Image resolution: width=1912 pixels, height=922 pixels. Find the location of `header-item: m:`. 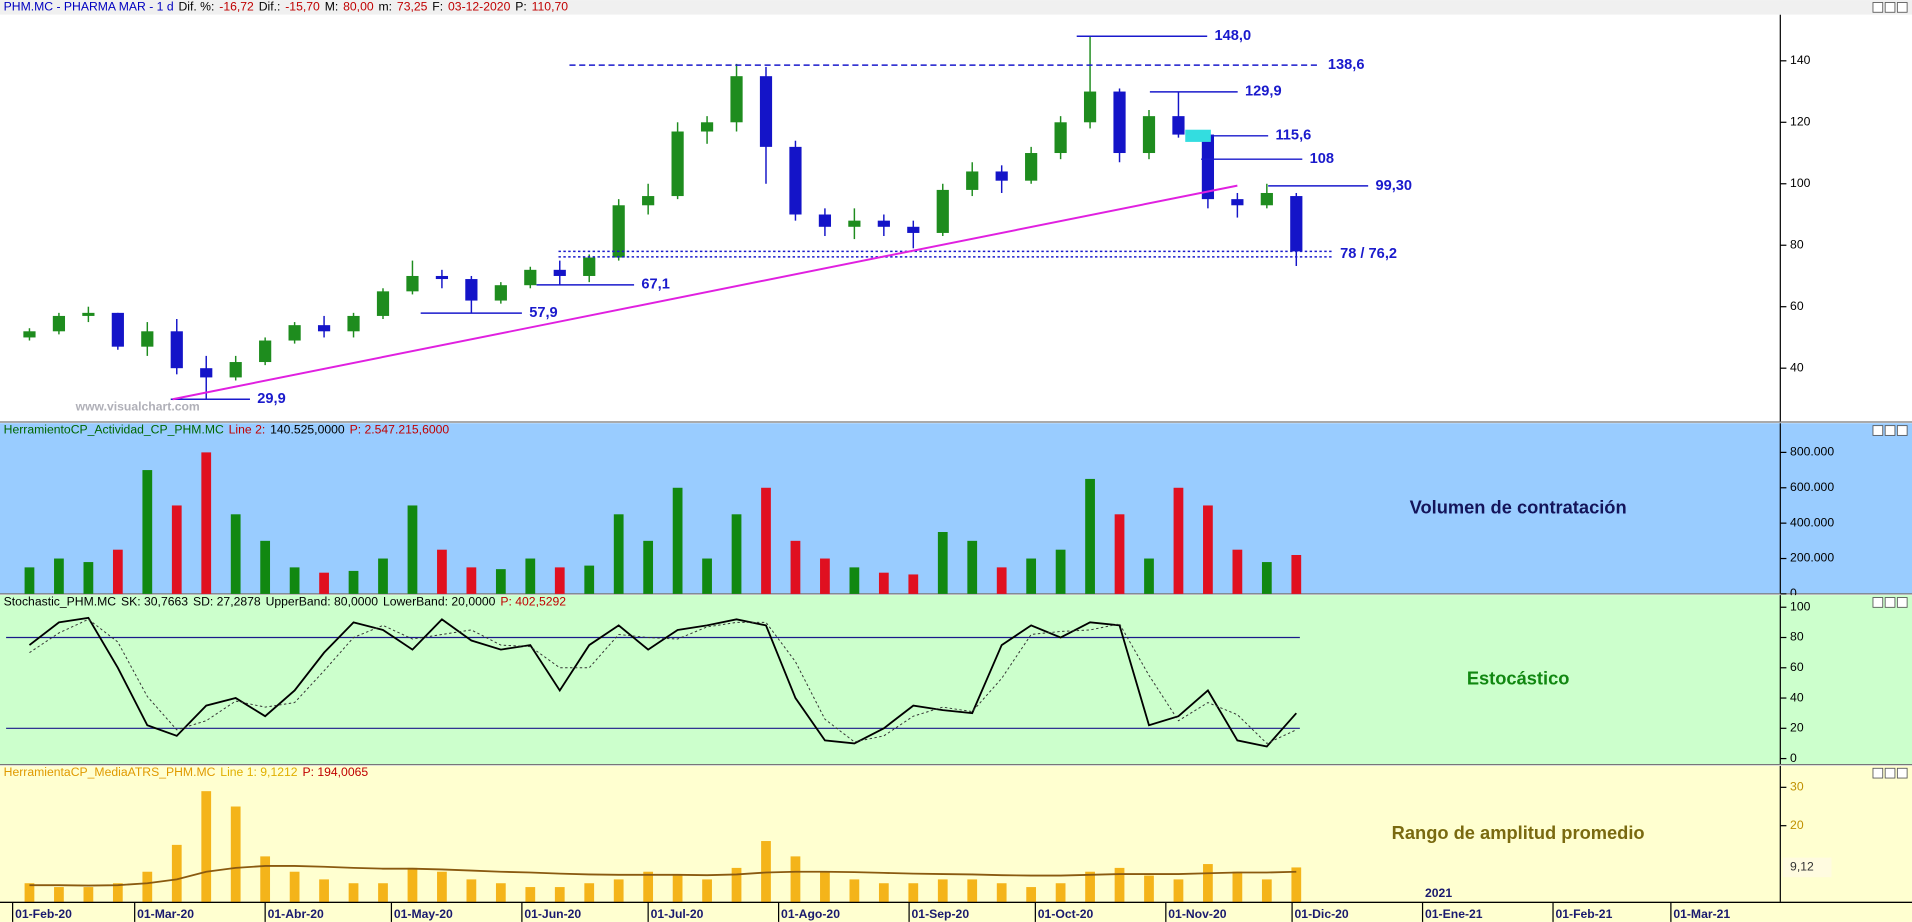

header-item: m: is located at coordinates (386, 7).